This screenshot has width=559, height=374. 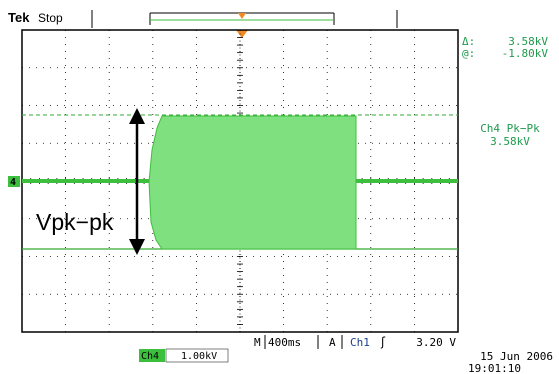 What do you see at coordinates (510, 141) in the screenshot?
I see `measurement-value: 3.58kV` at bounding box center [510, 141].